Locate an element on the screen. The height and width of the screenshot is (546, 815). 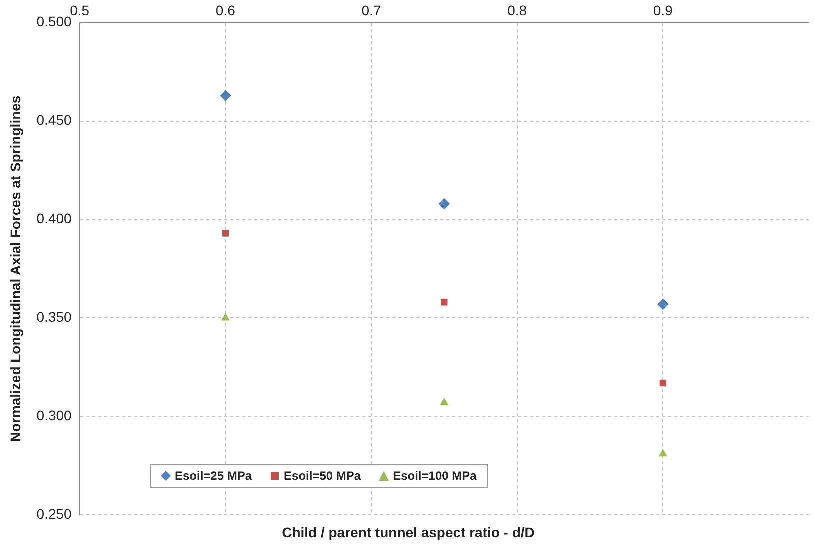
y-tick-label: 0.500 is located at coordinates (54, 22).